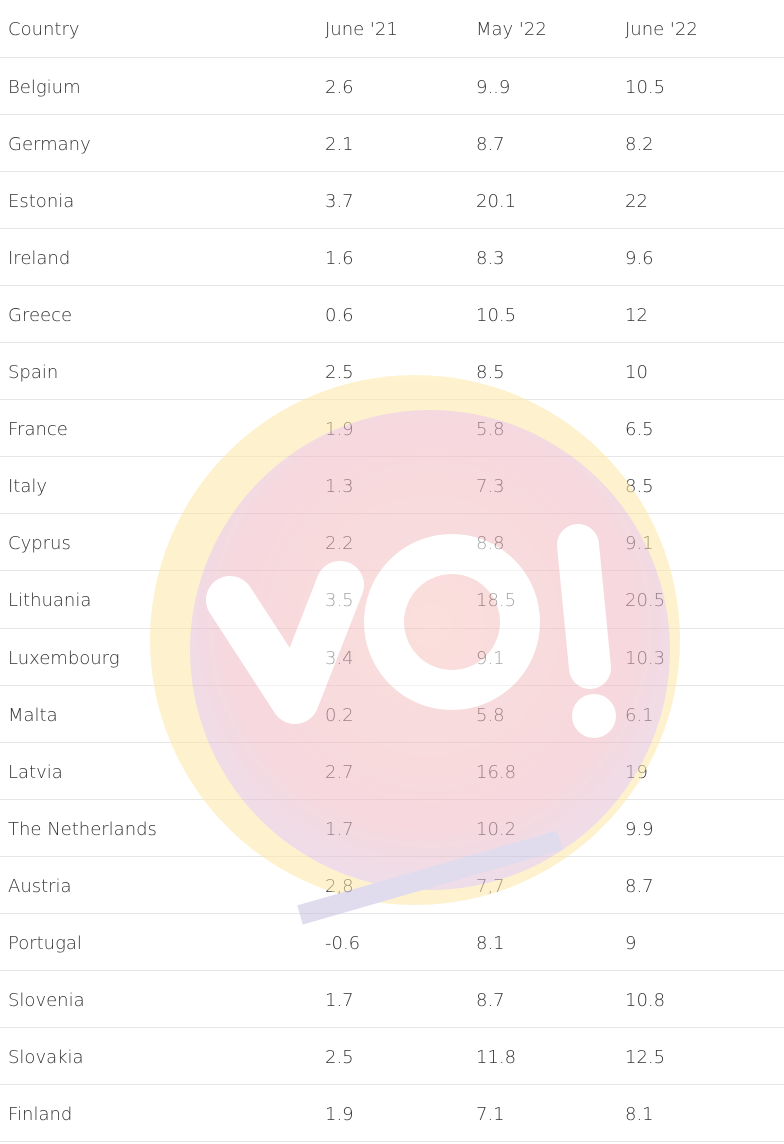  I want to click on value-cell: 10.3, so click(645, 658).